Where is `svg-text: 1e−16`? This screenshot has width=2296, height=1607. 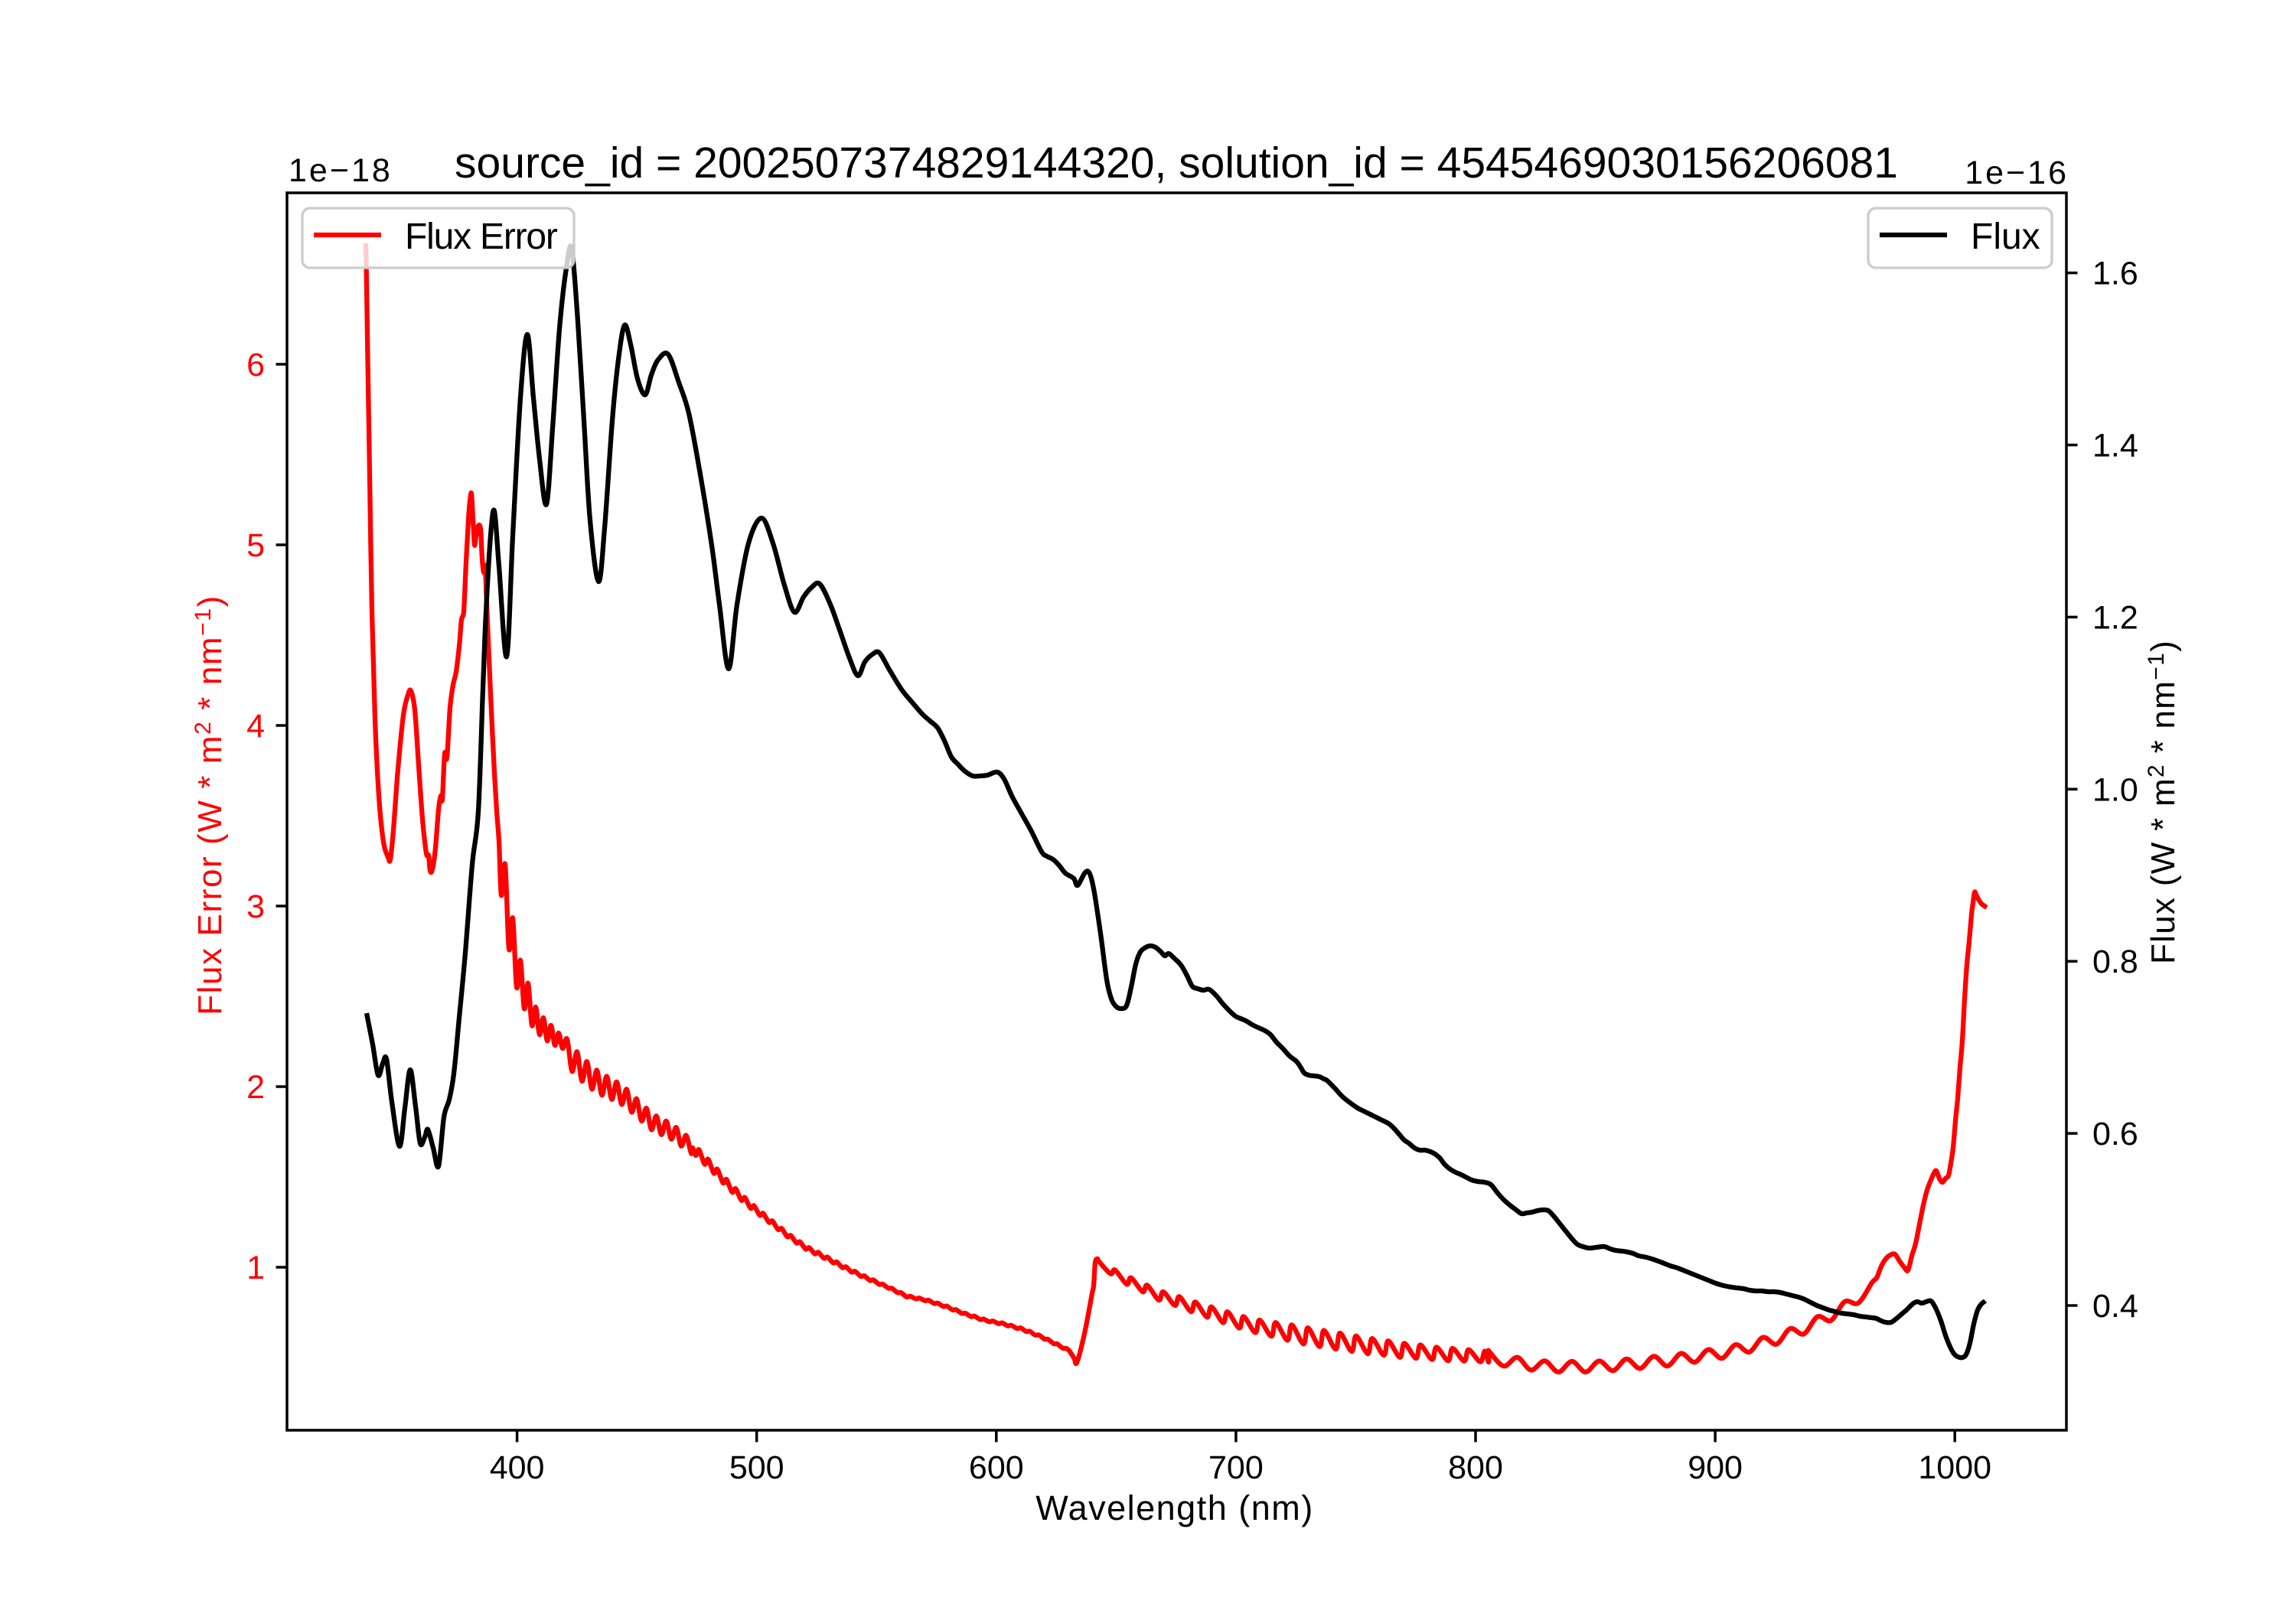
svg-text: 1e−16 is located at coordinates (2017, 173).